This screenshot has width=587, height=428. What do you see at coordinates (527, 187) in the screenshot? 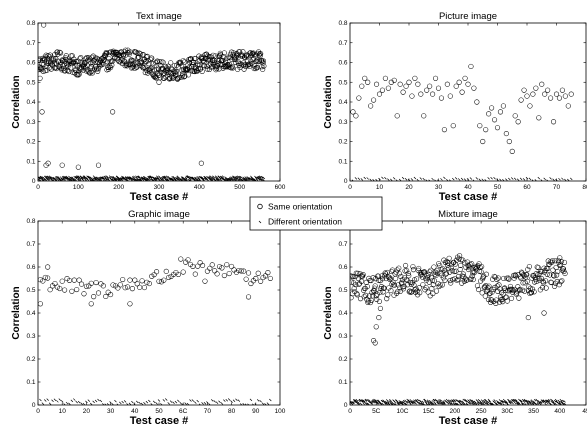
I see `x-tick-label: 60` at bounding box center [527, 187].